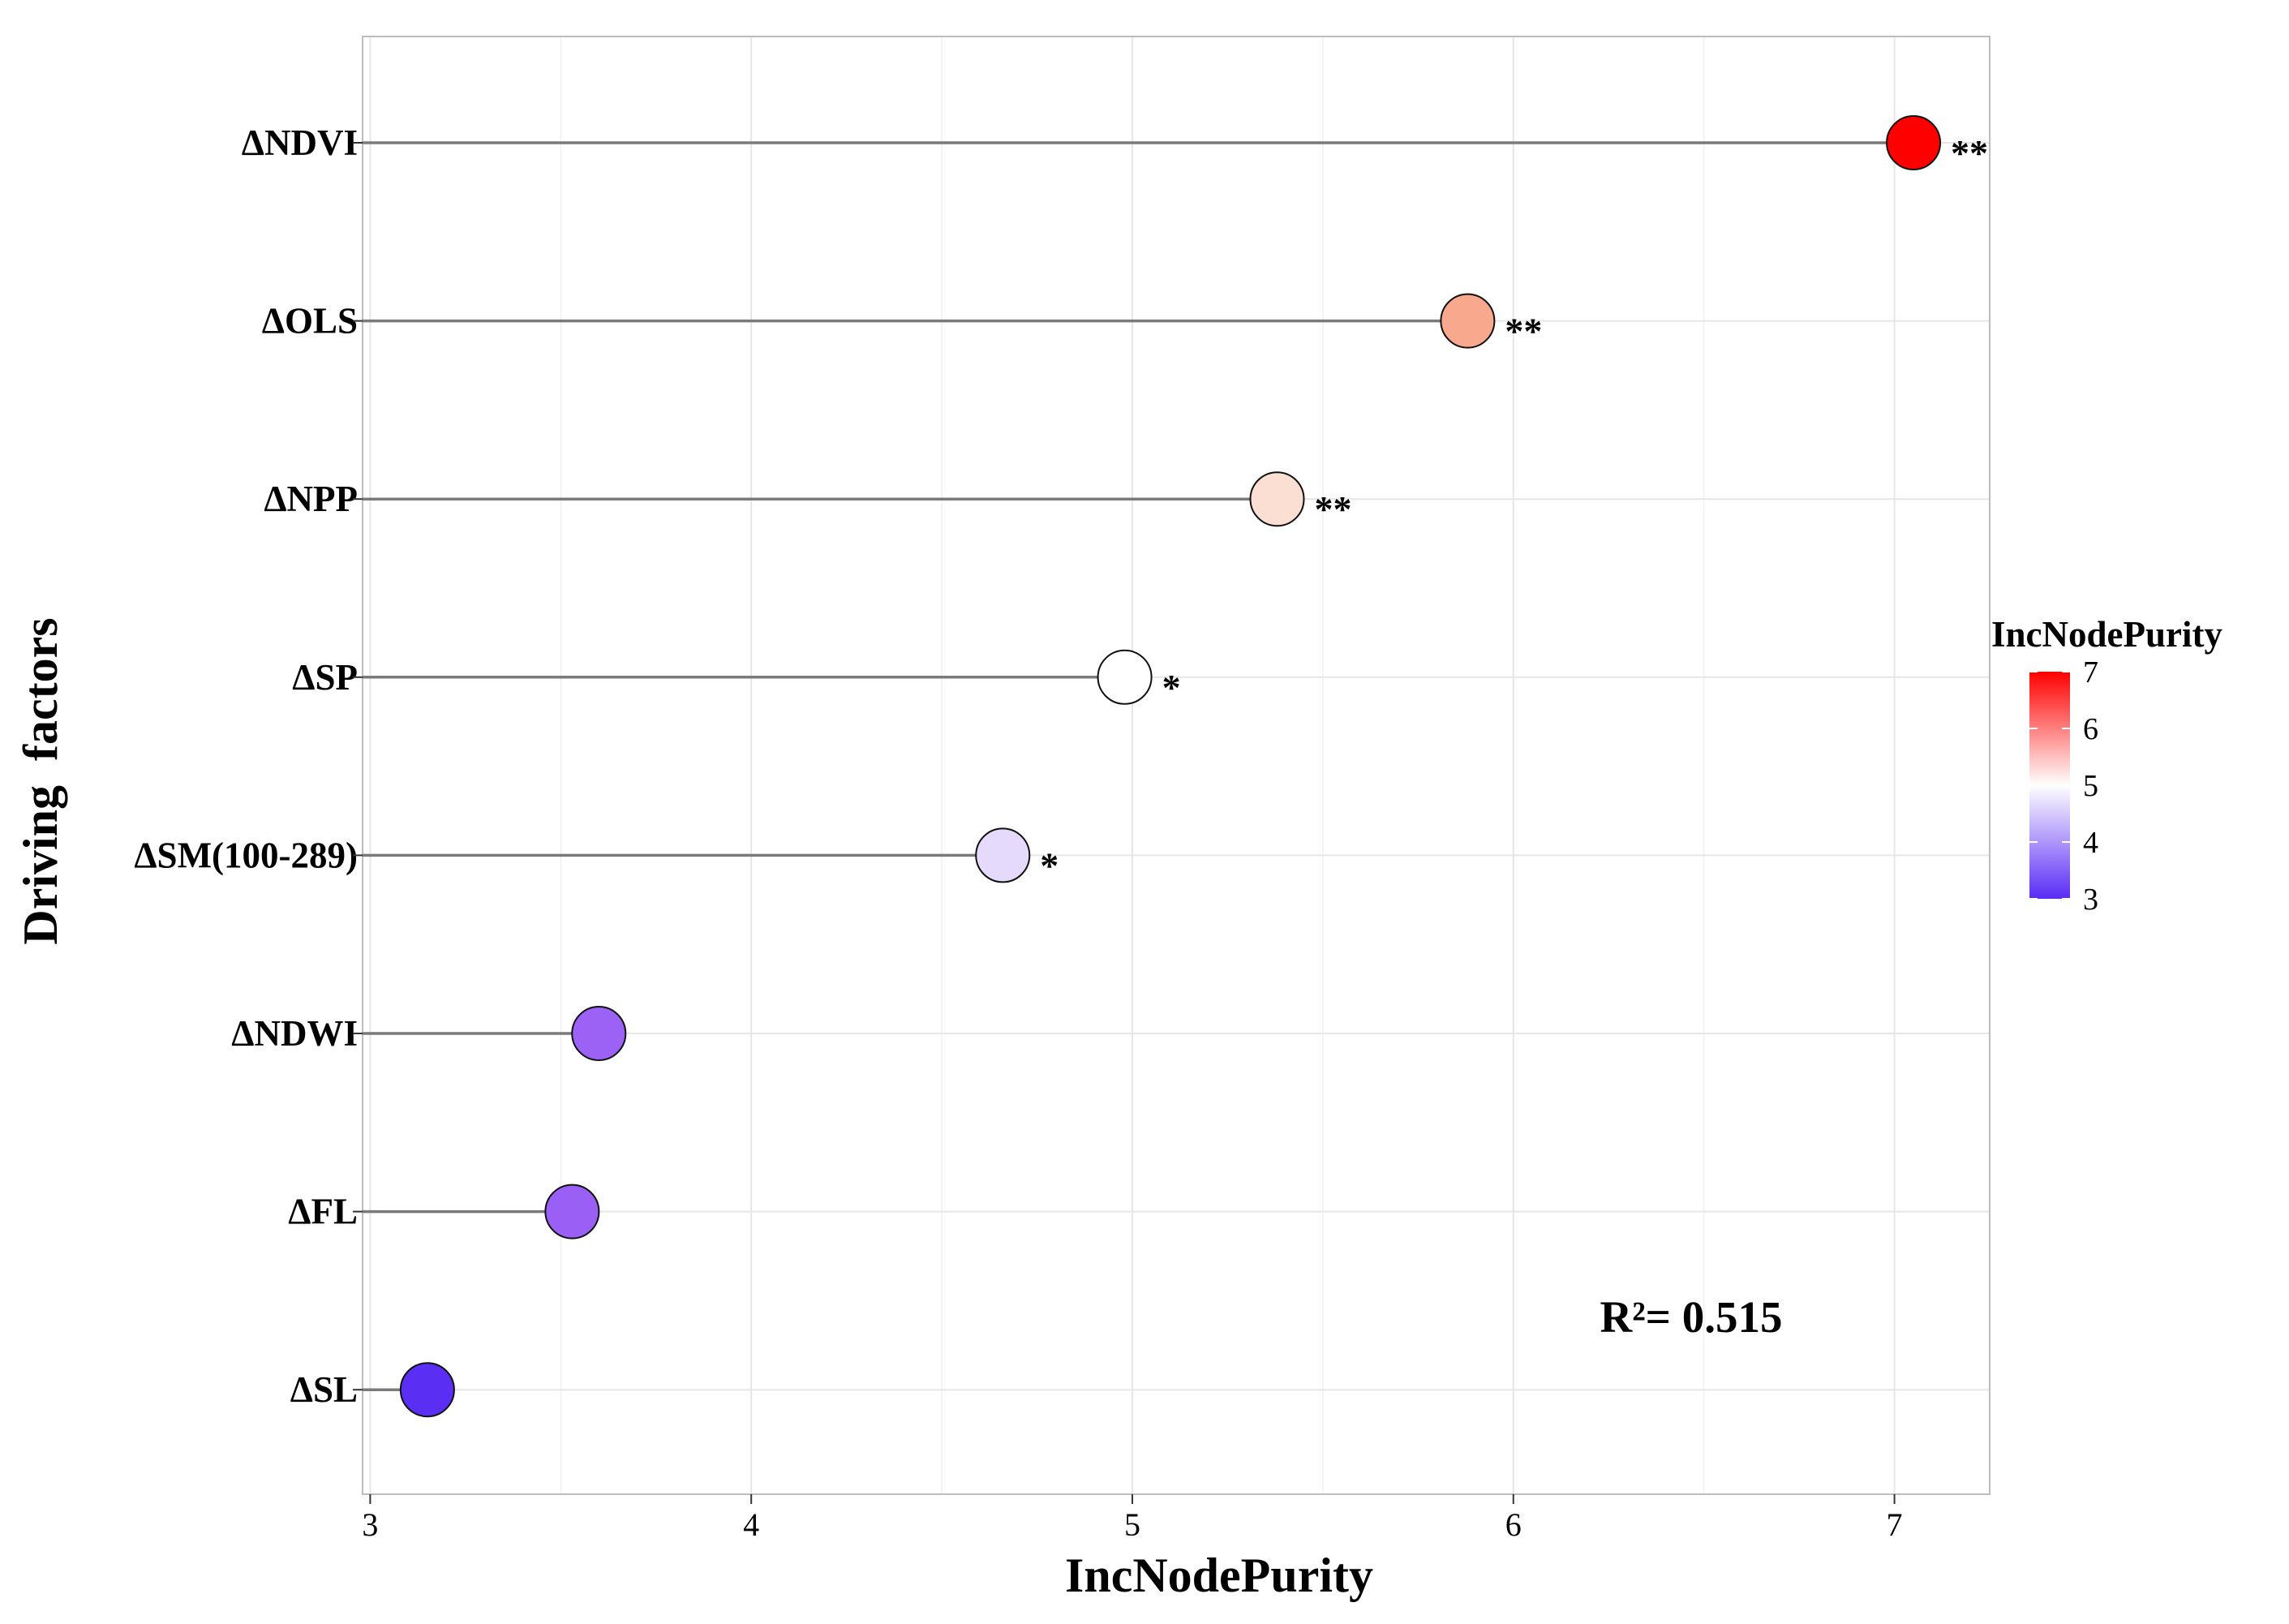 The width and height of the screenshot is (2289, 1624). I want to click on x-tick-label: 6, so click(1513, 1524).